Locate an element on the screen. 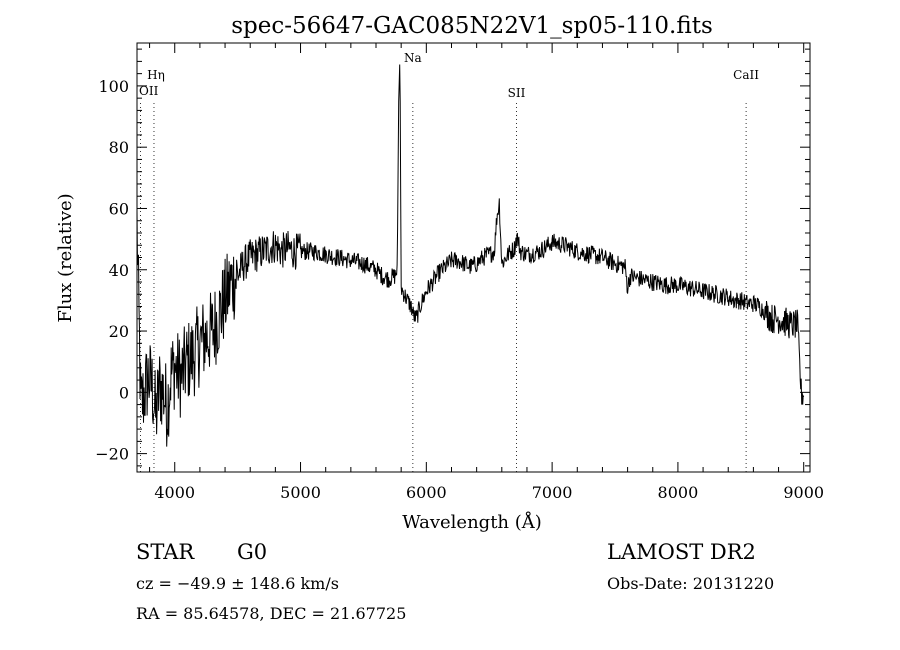 The image size is (900, 650). reference-line-label: SII is located at coordinates (517, 93).